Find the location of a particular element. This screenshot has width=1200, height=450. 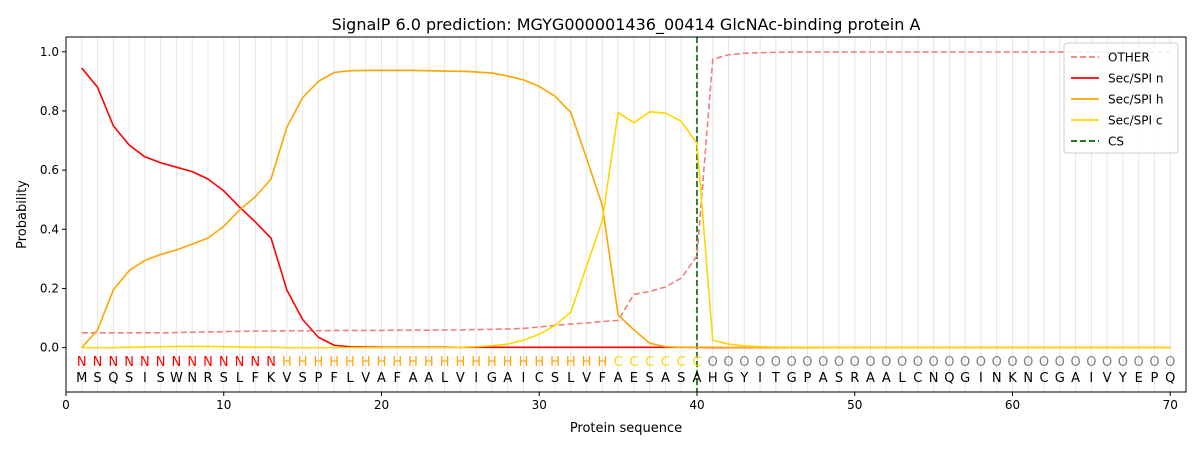

residue-label: E is located at coordinates (1139, 378).